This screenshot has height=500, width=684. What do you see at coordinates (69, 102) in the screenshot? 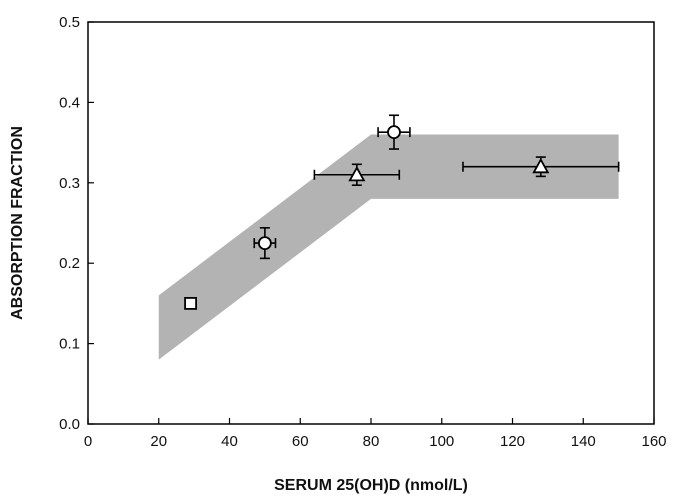
I see `y-tick-label: 0.4` at bounding box center [69, 102].